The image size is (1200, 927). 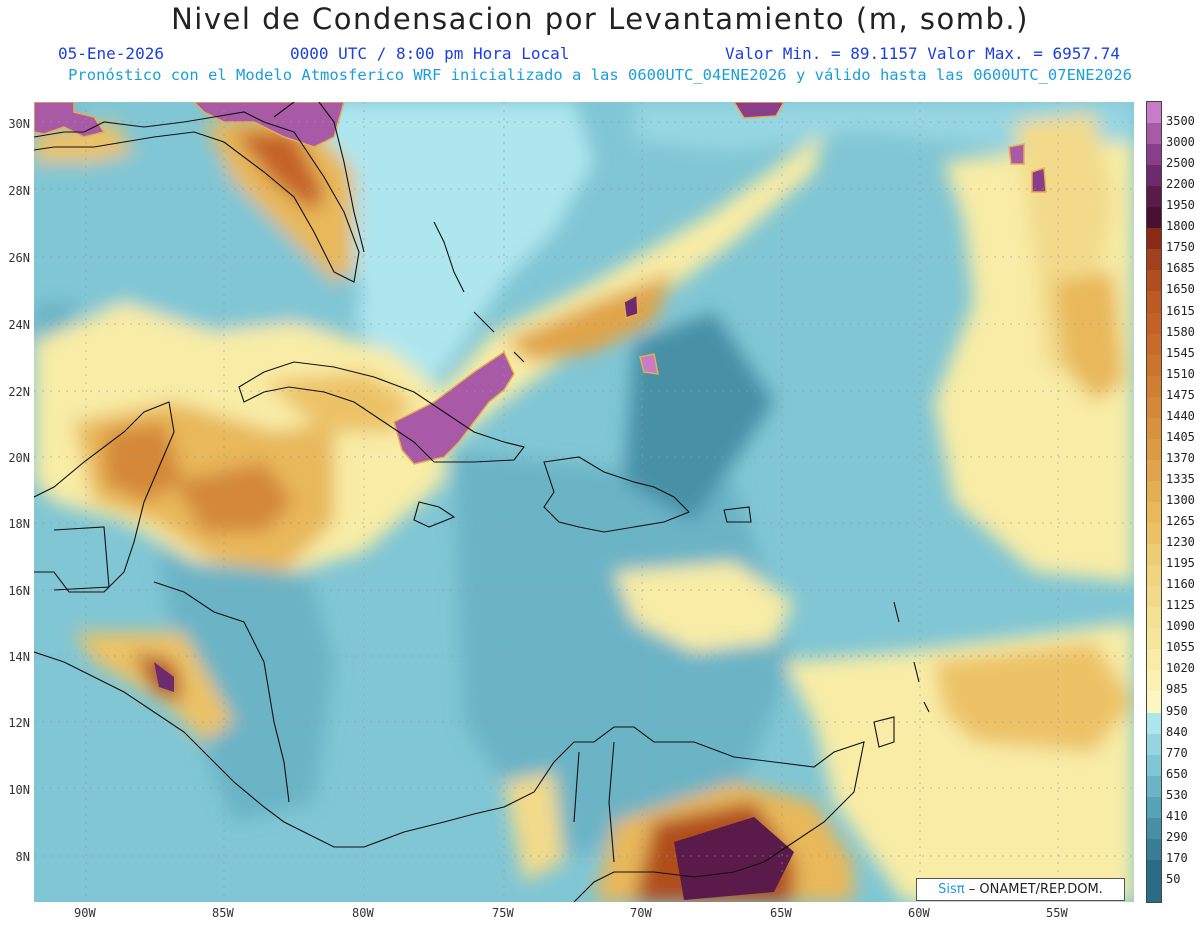 What do you see at coordinates (1180, 142) in the screenshot?
I see `colorbar-label: 3000` at bounding box center [1180, 142].